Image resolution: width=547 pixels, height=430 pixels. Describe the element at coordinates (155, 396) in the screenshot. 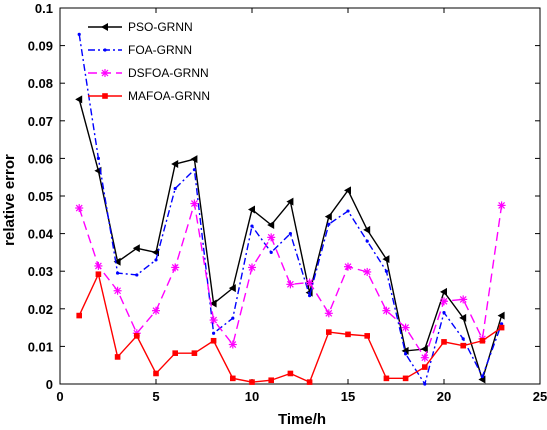

I see `x-tick-label: 5` at that location.